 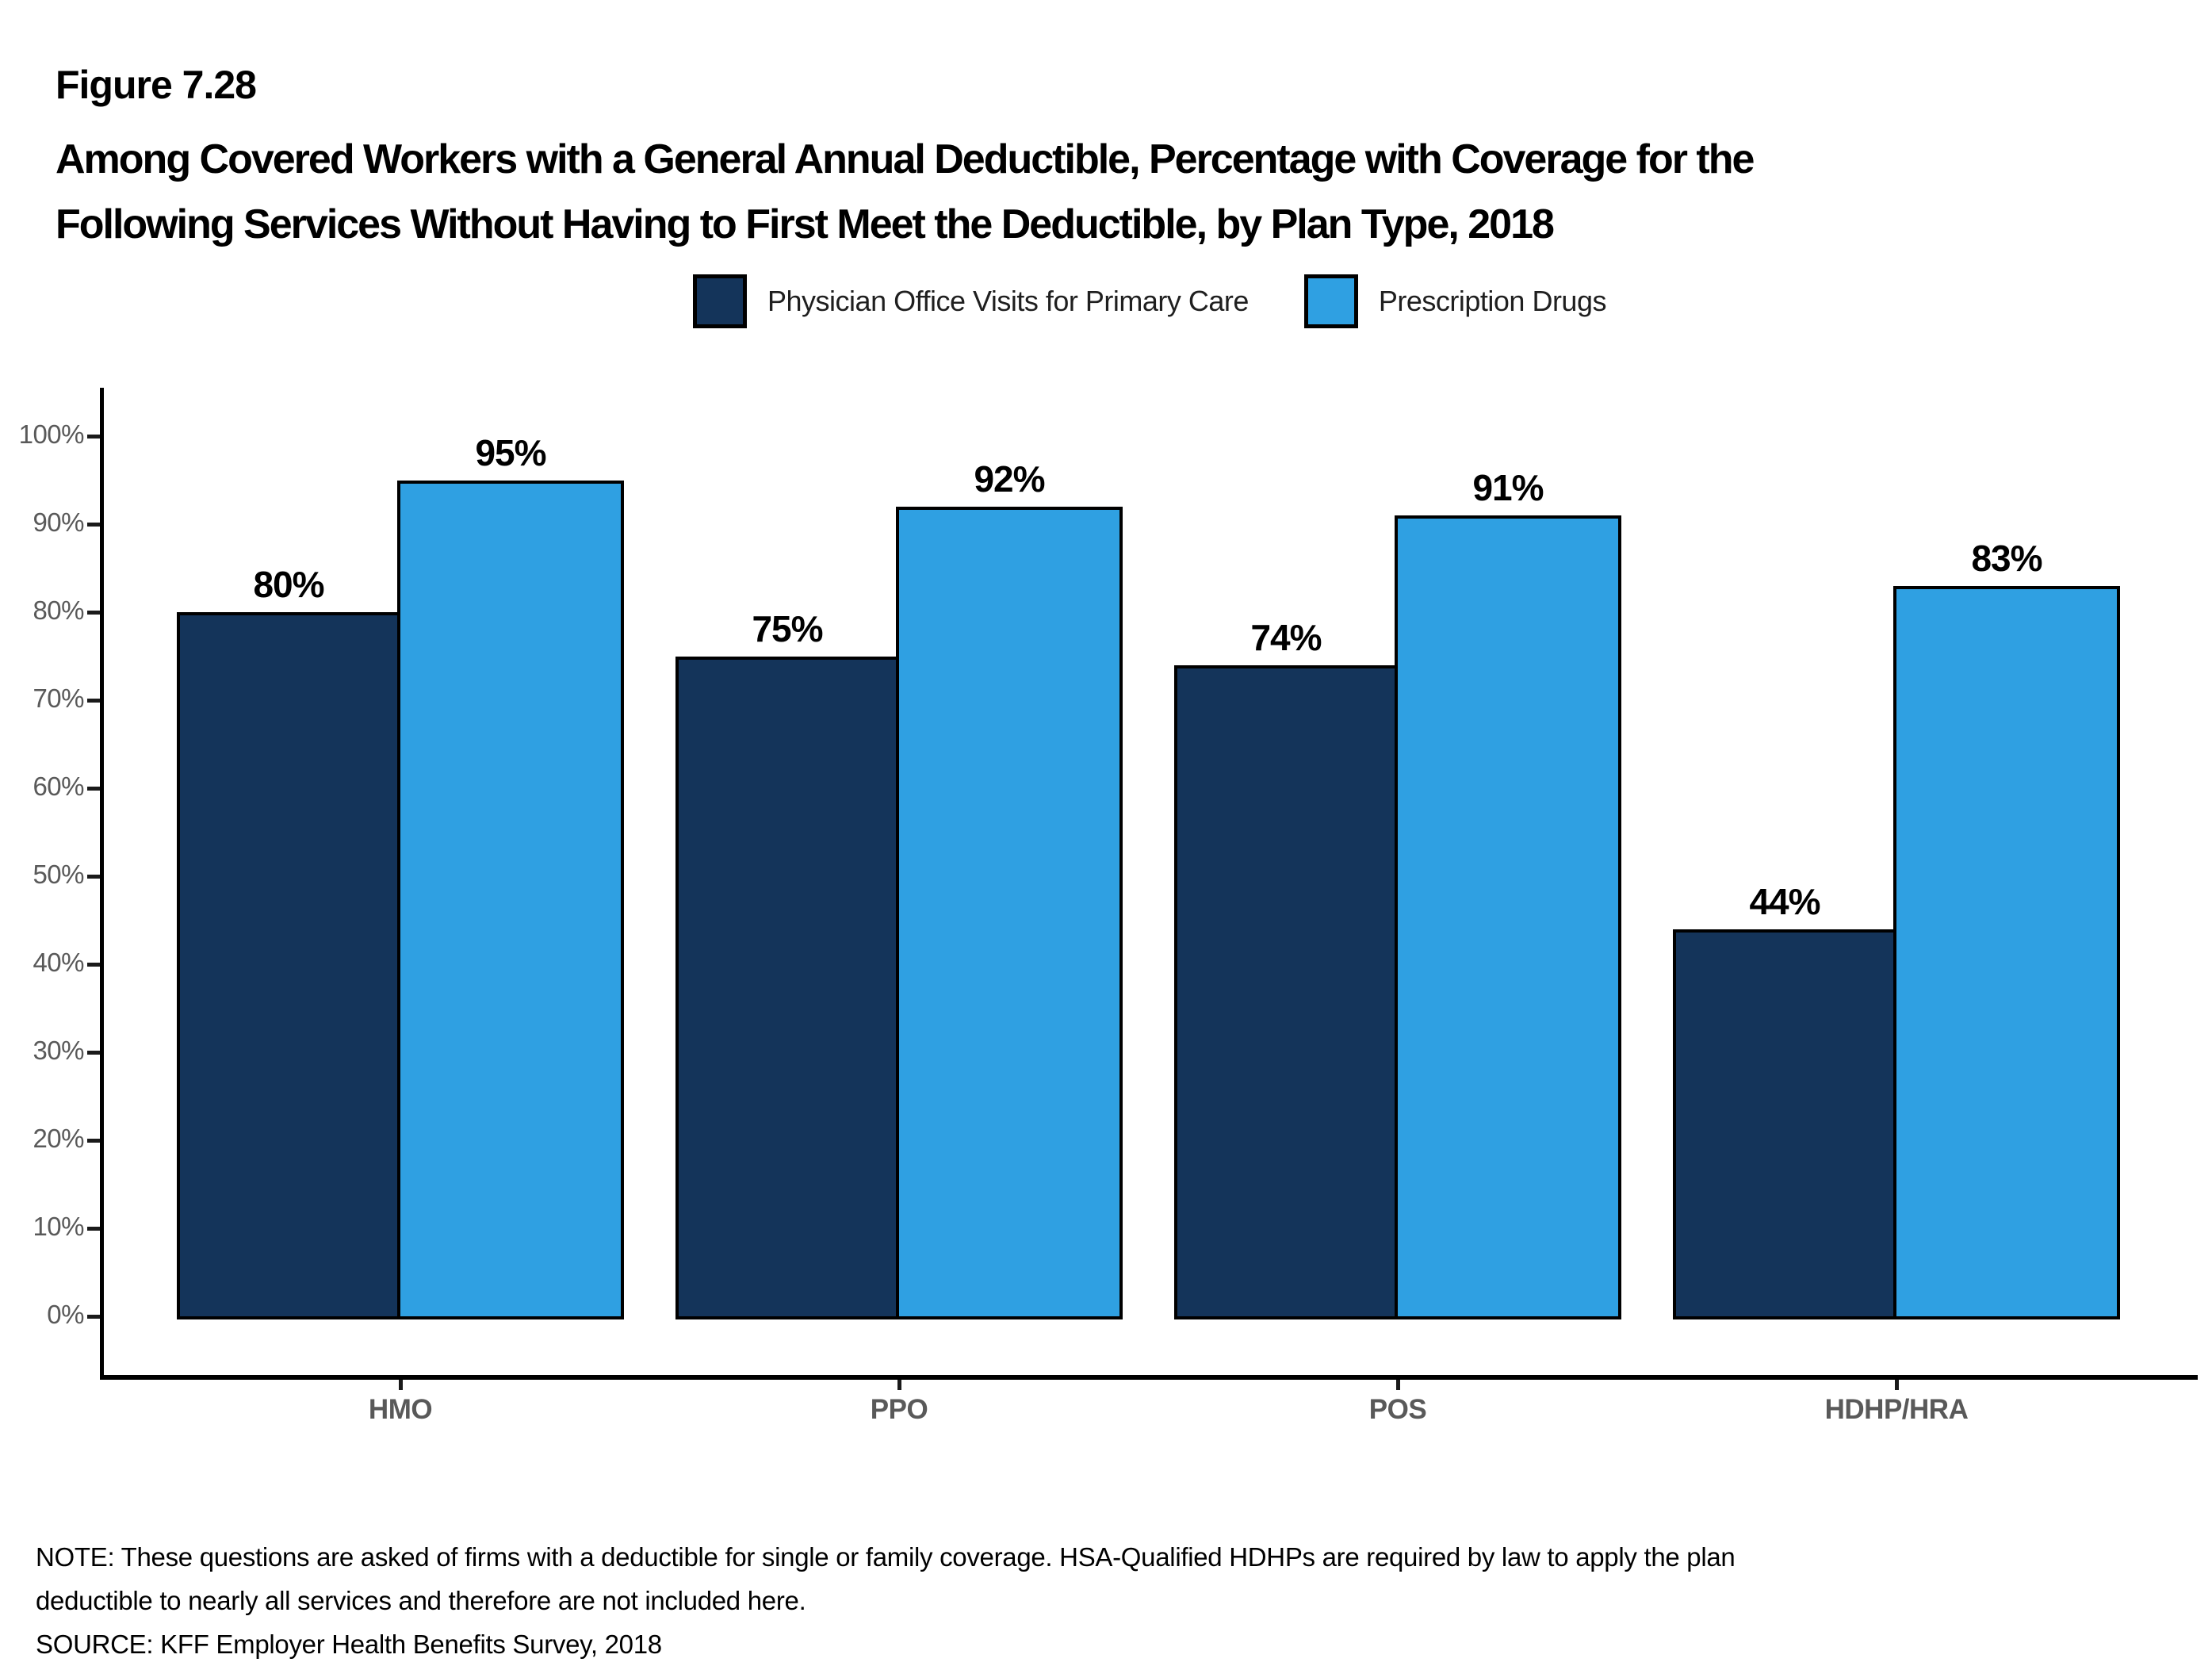 What do you see at coordinates (58, 1050) in the screenshot?
I see `y-tick-label: 30%` at bounding box center [58, 1050].